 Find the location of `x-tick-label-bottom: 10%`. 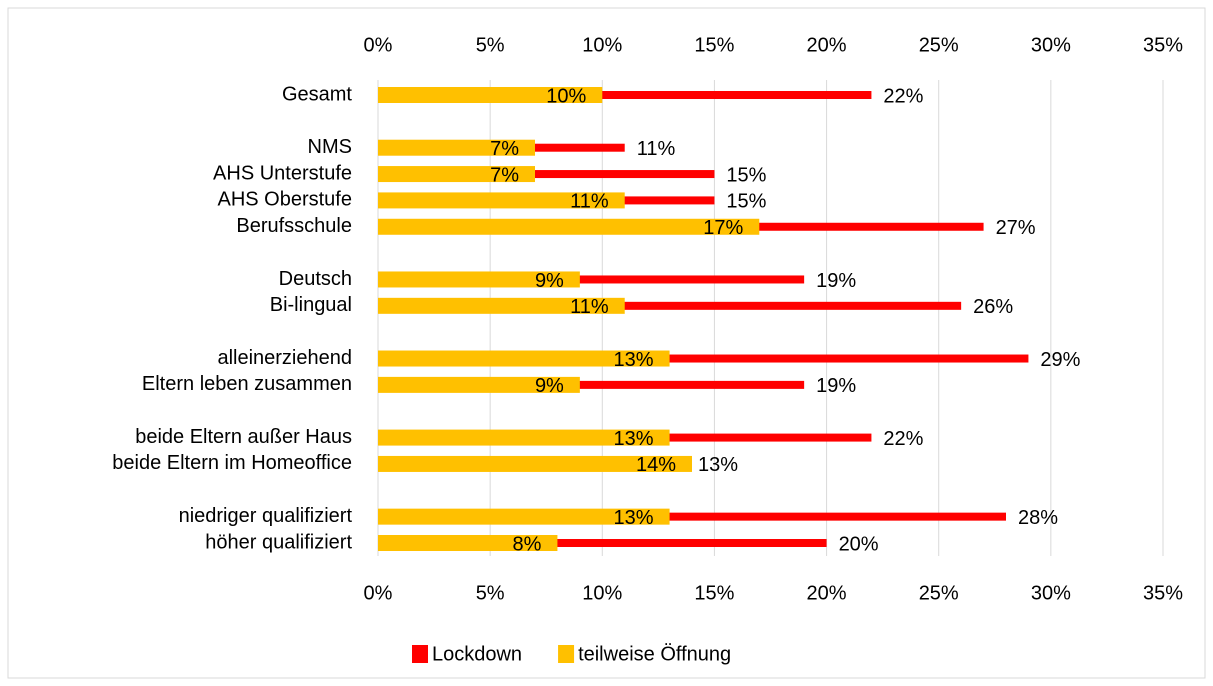

x-tick-label-bottom: 10% is located at coordinates (602, 593).